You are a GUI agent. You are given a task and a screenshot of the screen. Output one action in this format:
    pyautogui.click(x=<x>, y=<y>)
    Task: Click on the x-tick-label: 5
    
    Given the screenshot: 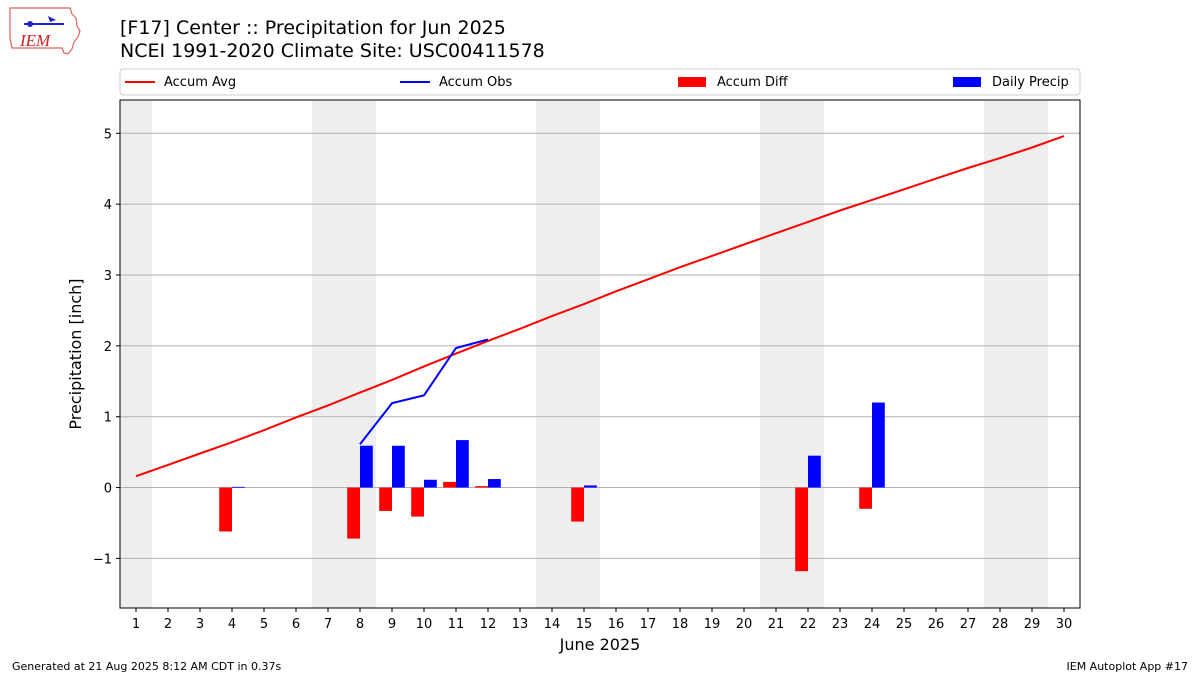 What is the action you would take?
    pyautogui.click(x=264, y=624)
    